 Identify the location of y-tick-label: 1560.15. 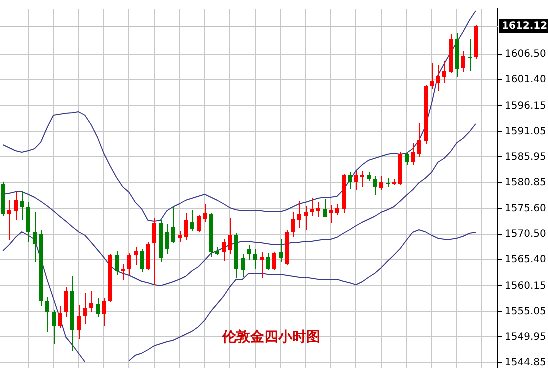
(525, 286).